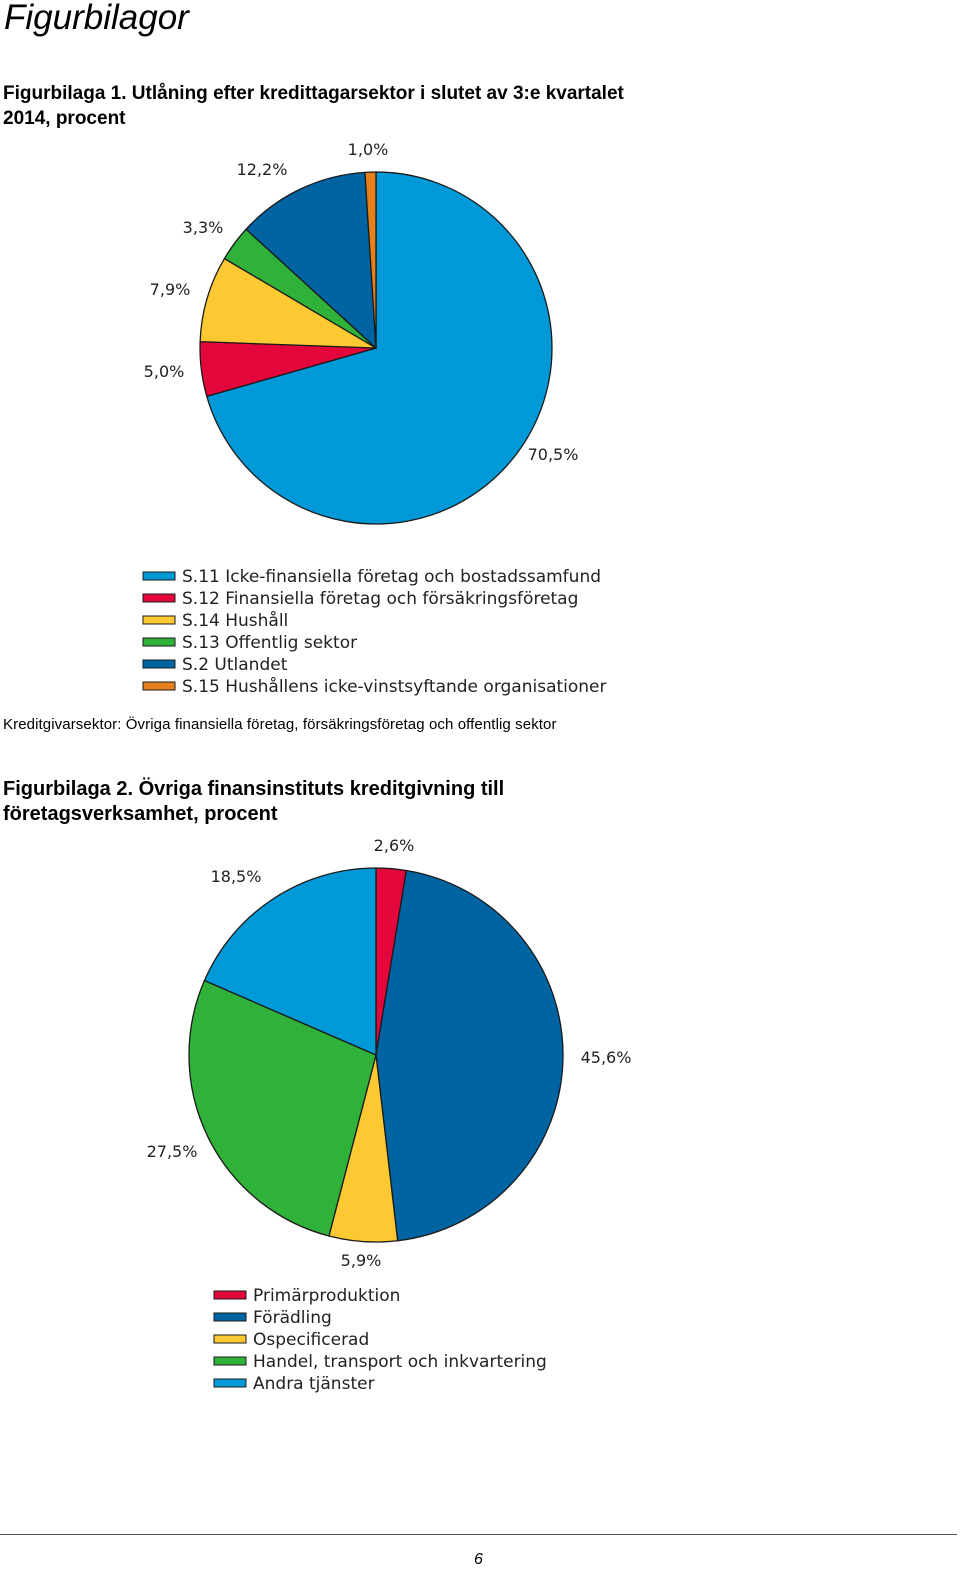  What do you see at coordinates (235, 665) in the screenshot?
I see `chart1-legend-label-5: S.2 Utlandet` at bounding box center [235, 665].